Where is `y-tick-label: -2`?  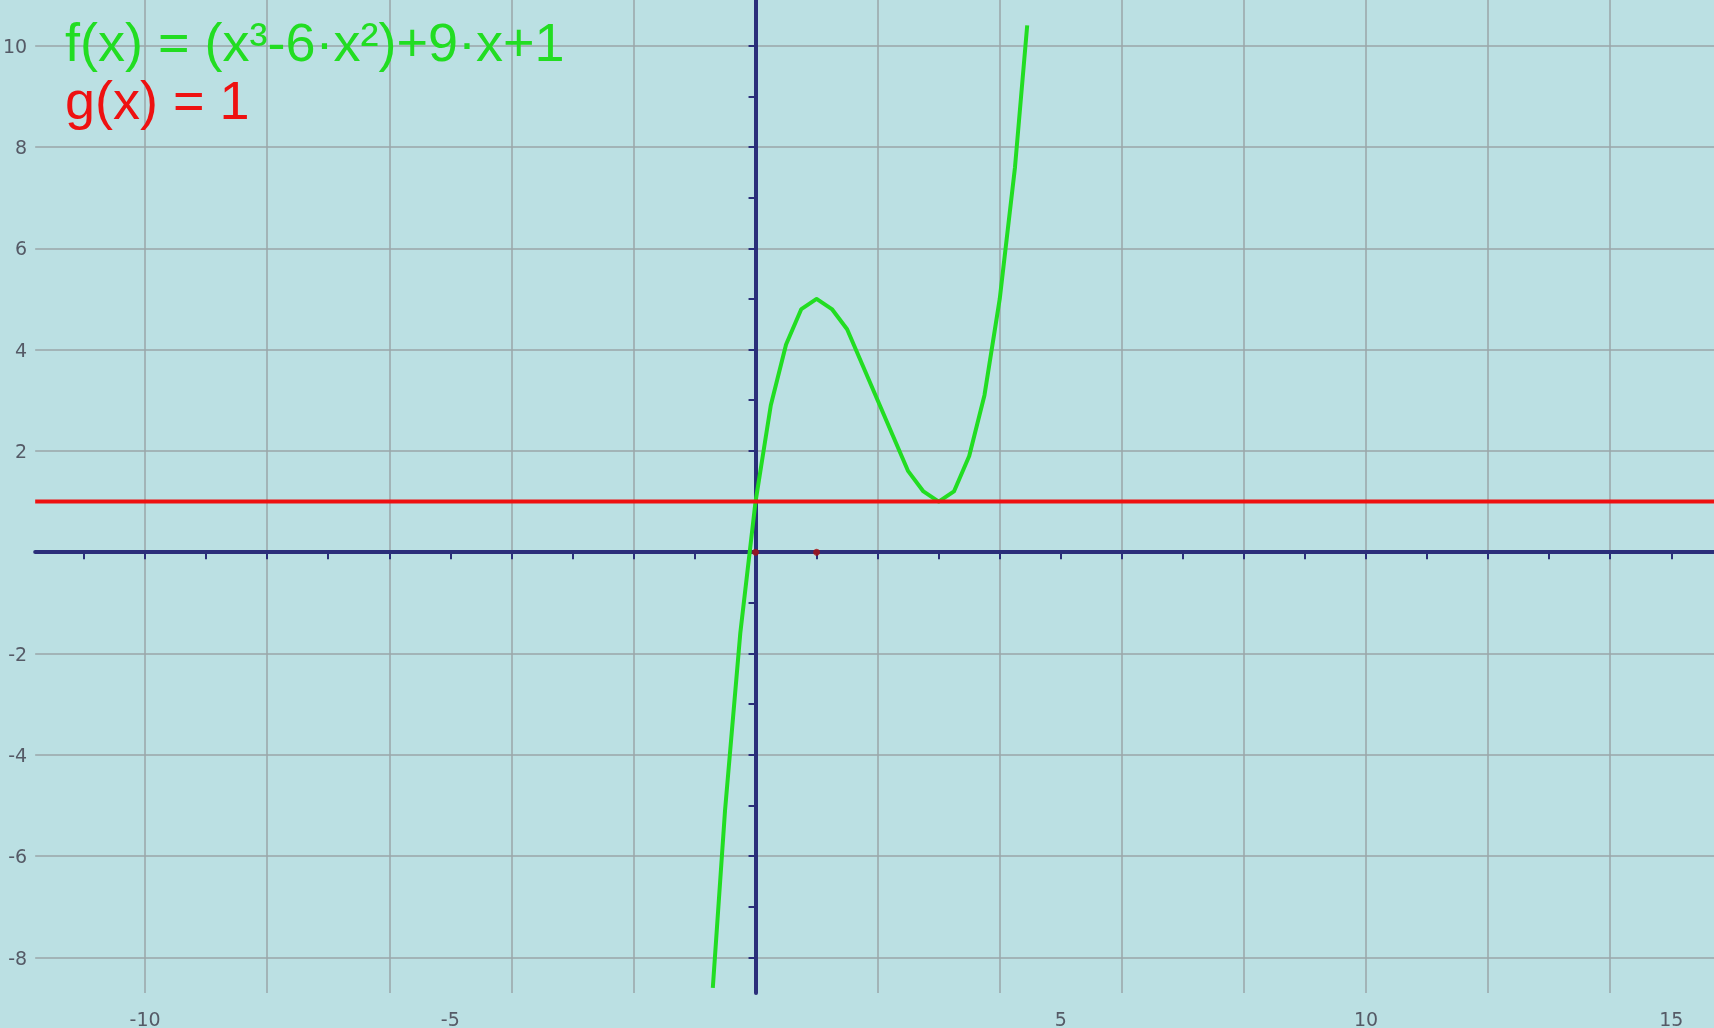
y-tick-label: -2 is located at coordinates (18, 653).